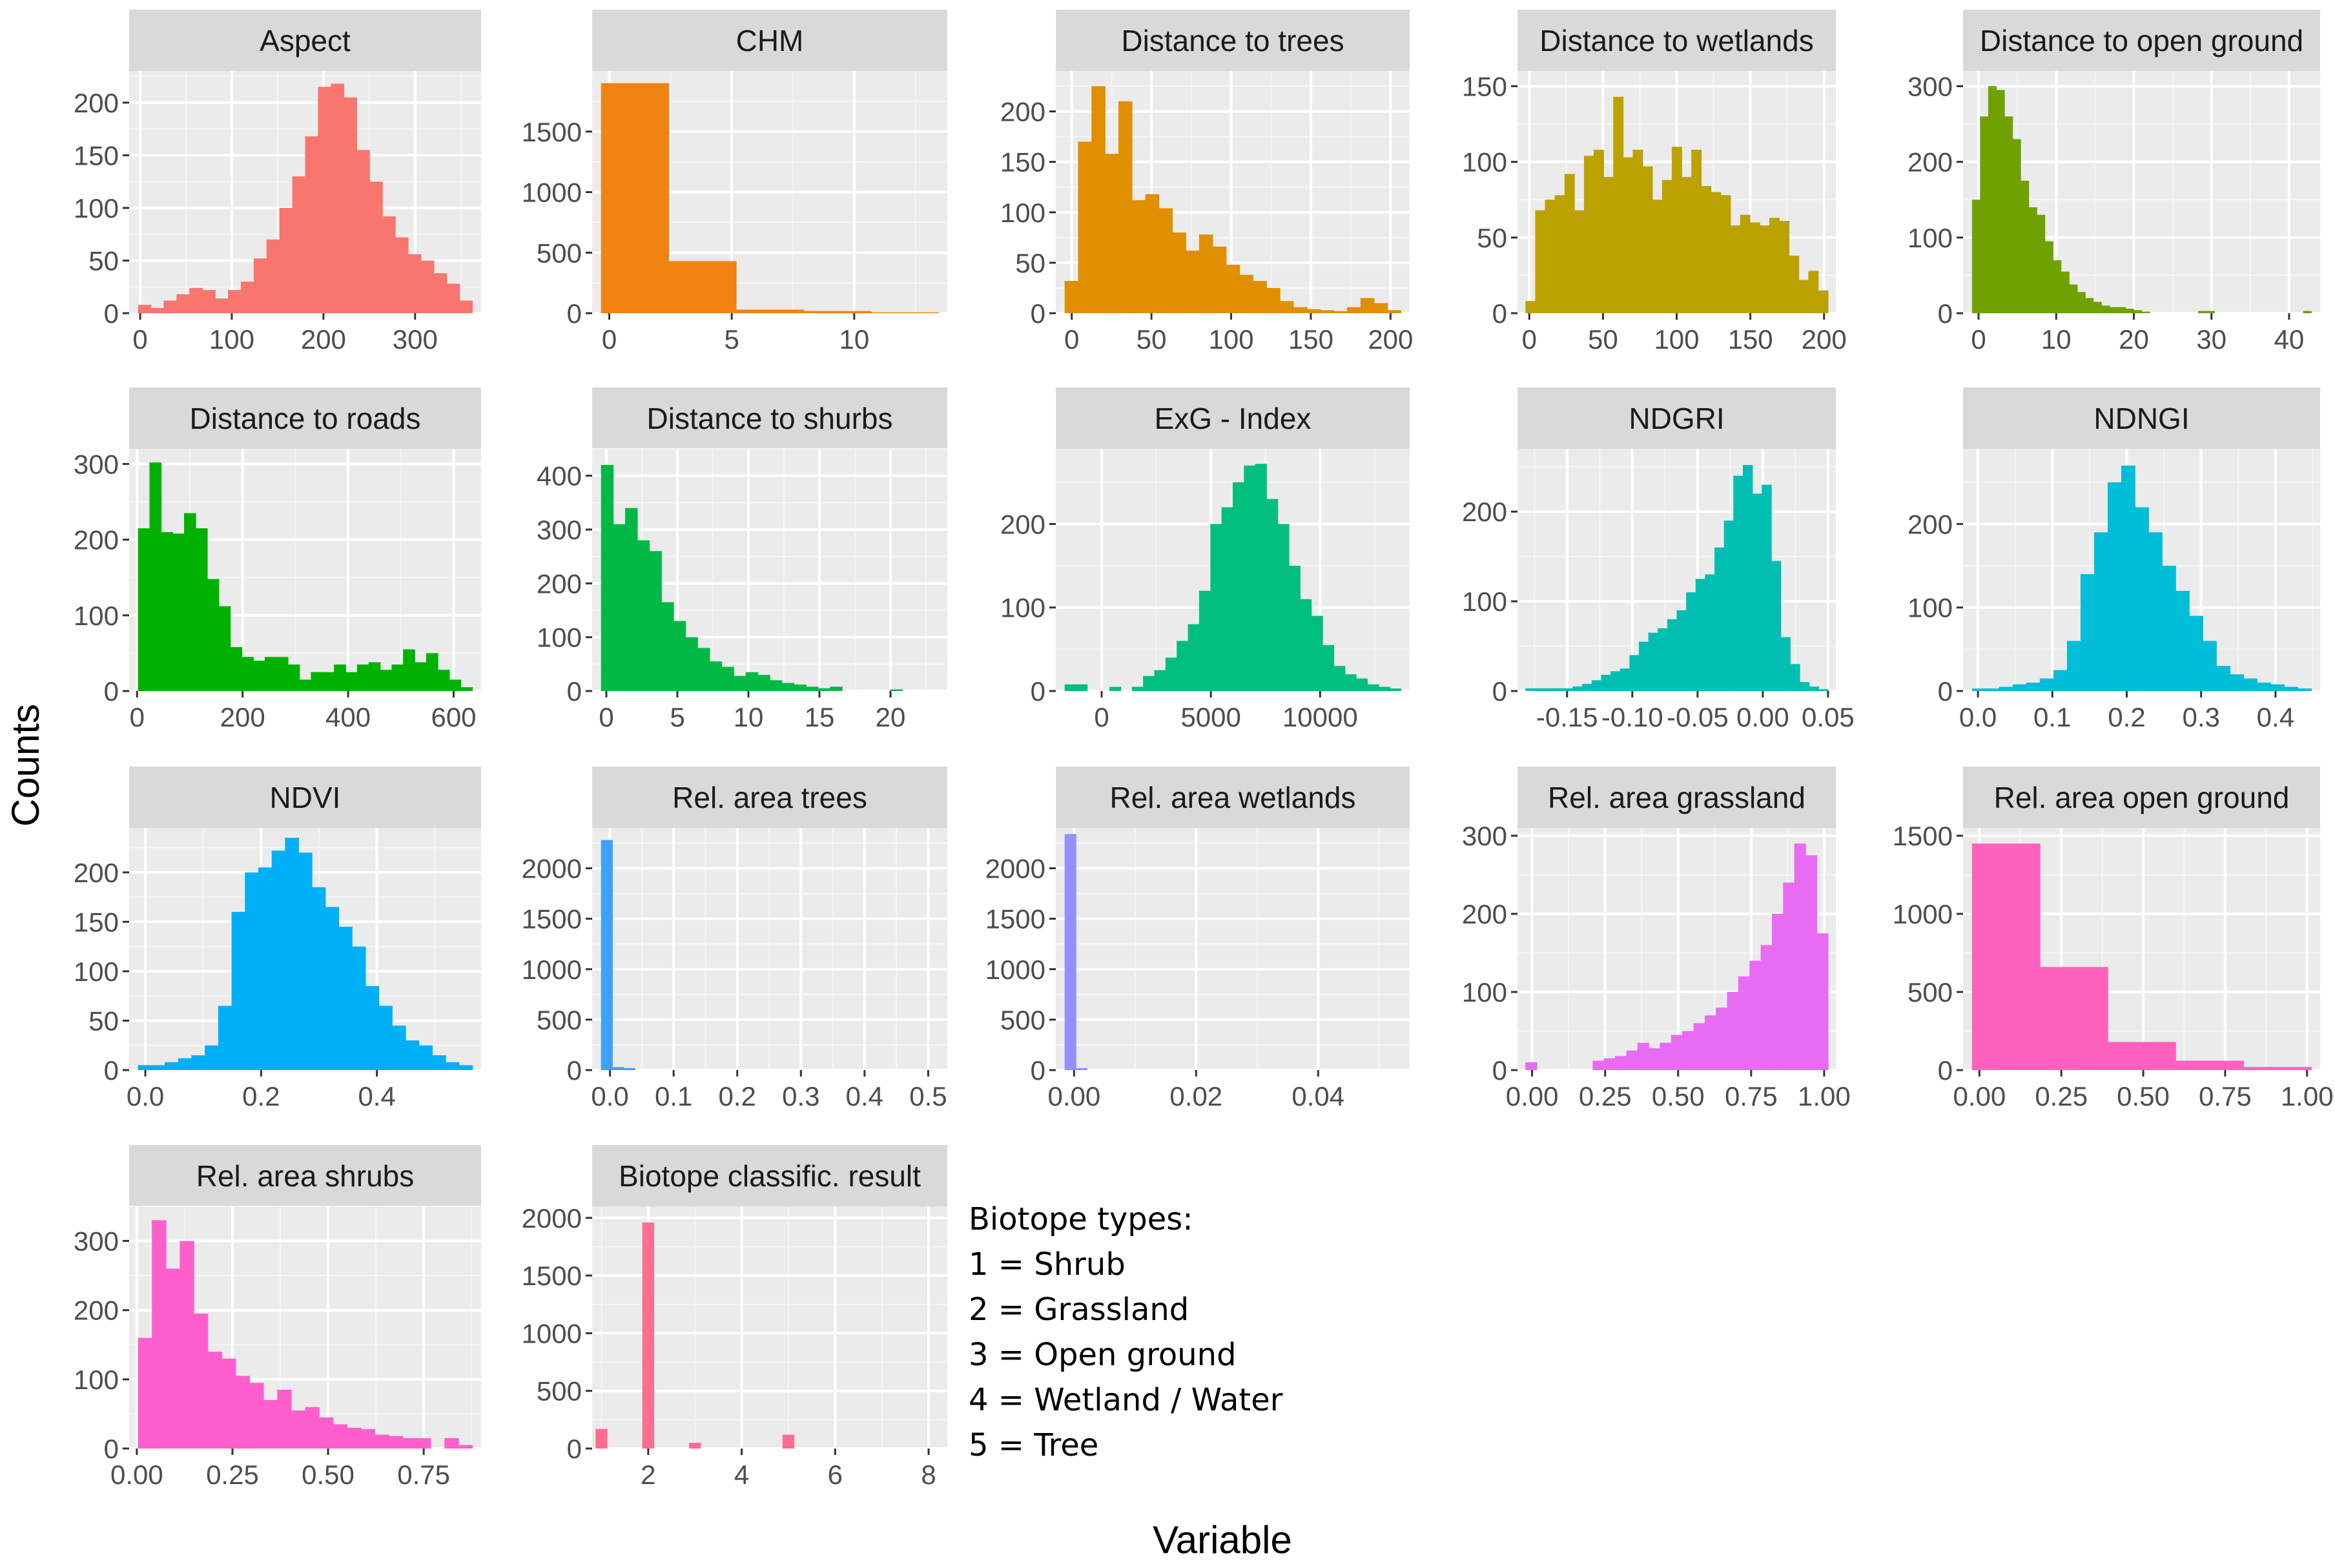  Describe the element at coordinates (1659, 559) in the screenshot. I see `facet-ndgri: NDGRI -0.15 -0.10 -0.05 0.00 0.05 0 100 200` at that location.